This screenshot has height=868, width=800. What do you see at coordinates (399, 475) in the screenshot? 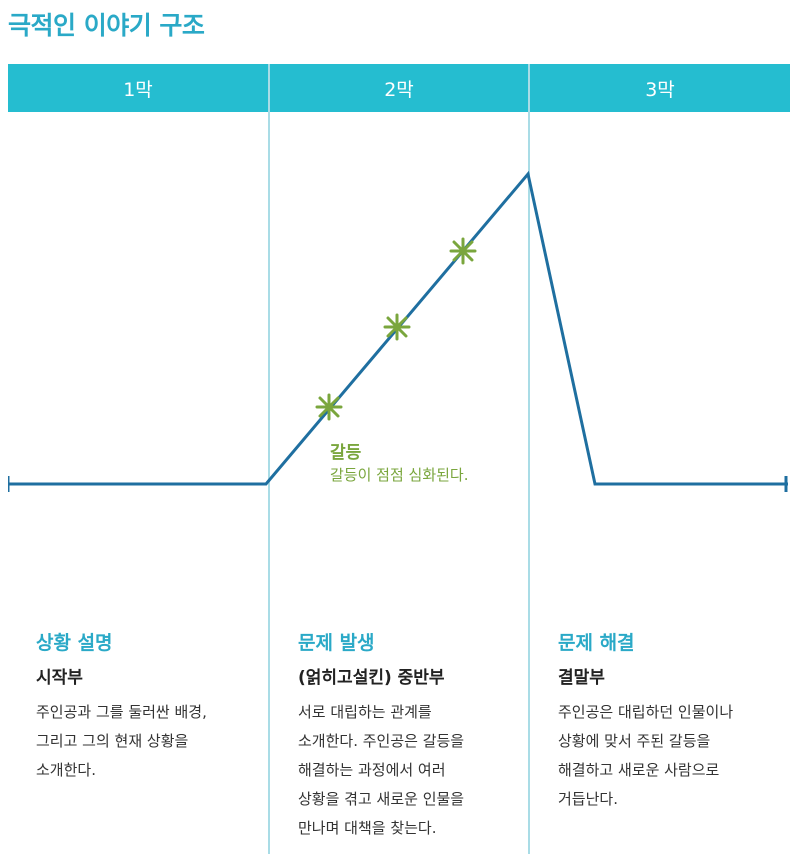
I see `conflict-description: 갈등이 점점 심화된다.` at bounding box center [399, 475].